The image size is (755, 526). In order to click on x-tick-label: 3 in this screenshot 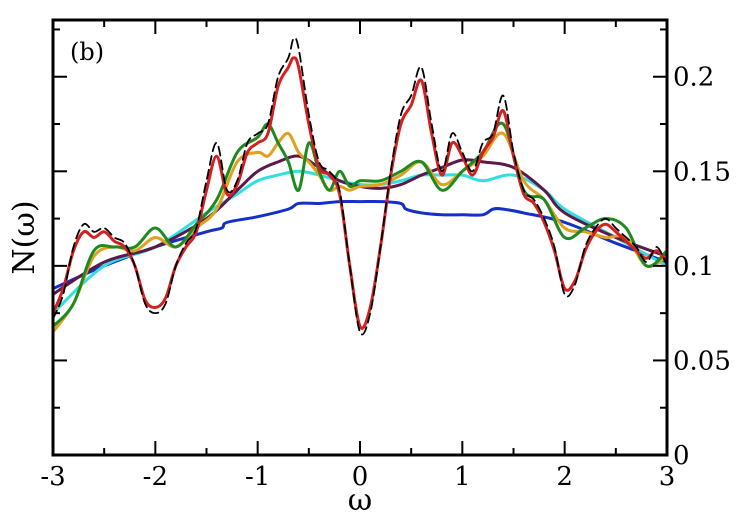, I will do `click(667, 477)`.